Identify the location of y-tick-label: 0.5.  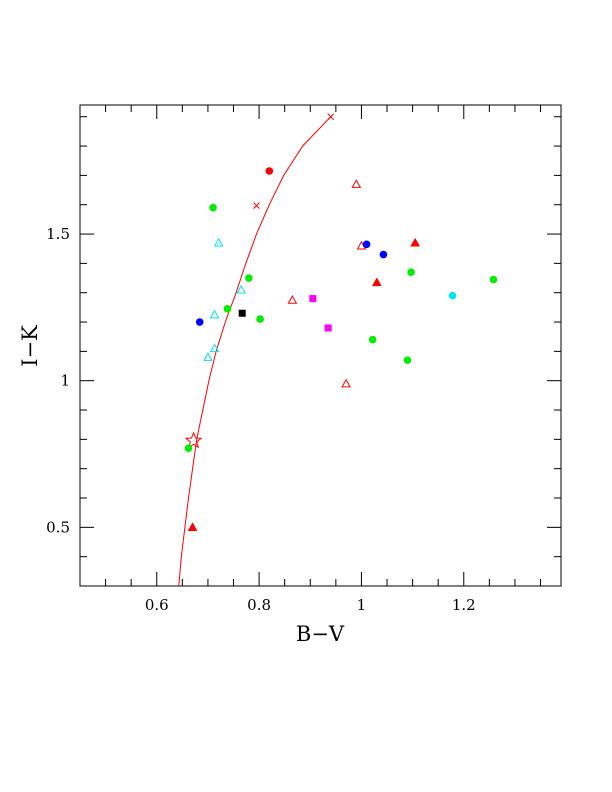
(58, 527).